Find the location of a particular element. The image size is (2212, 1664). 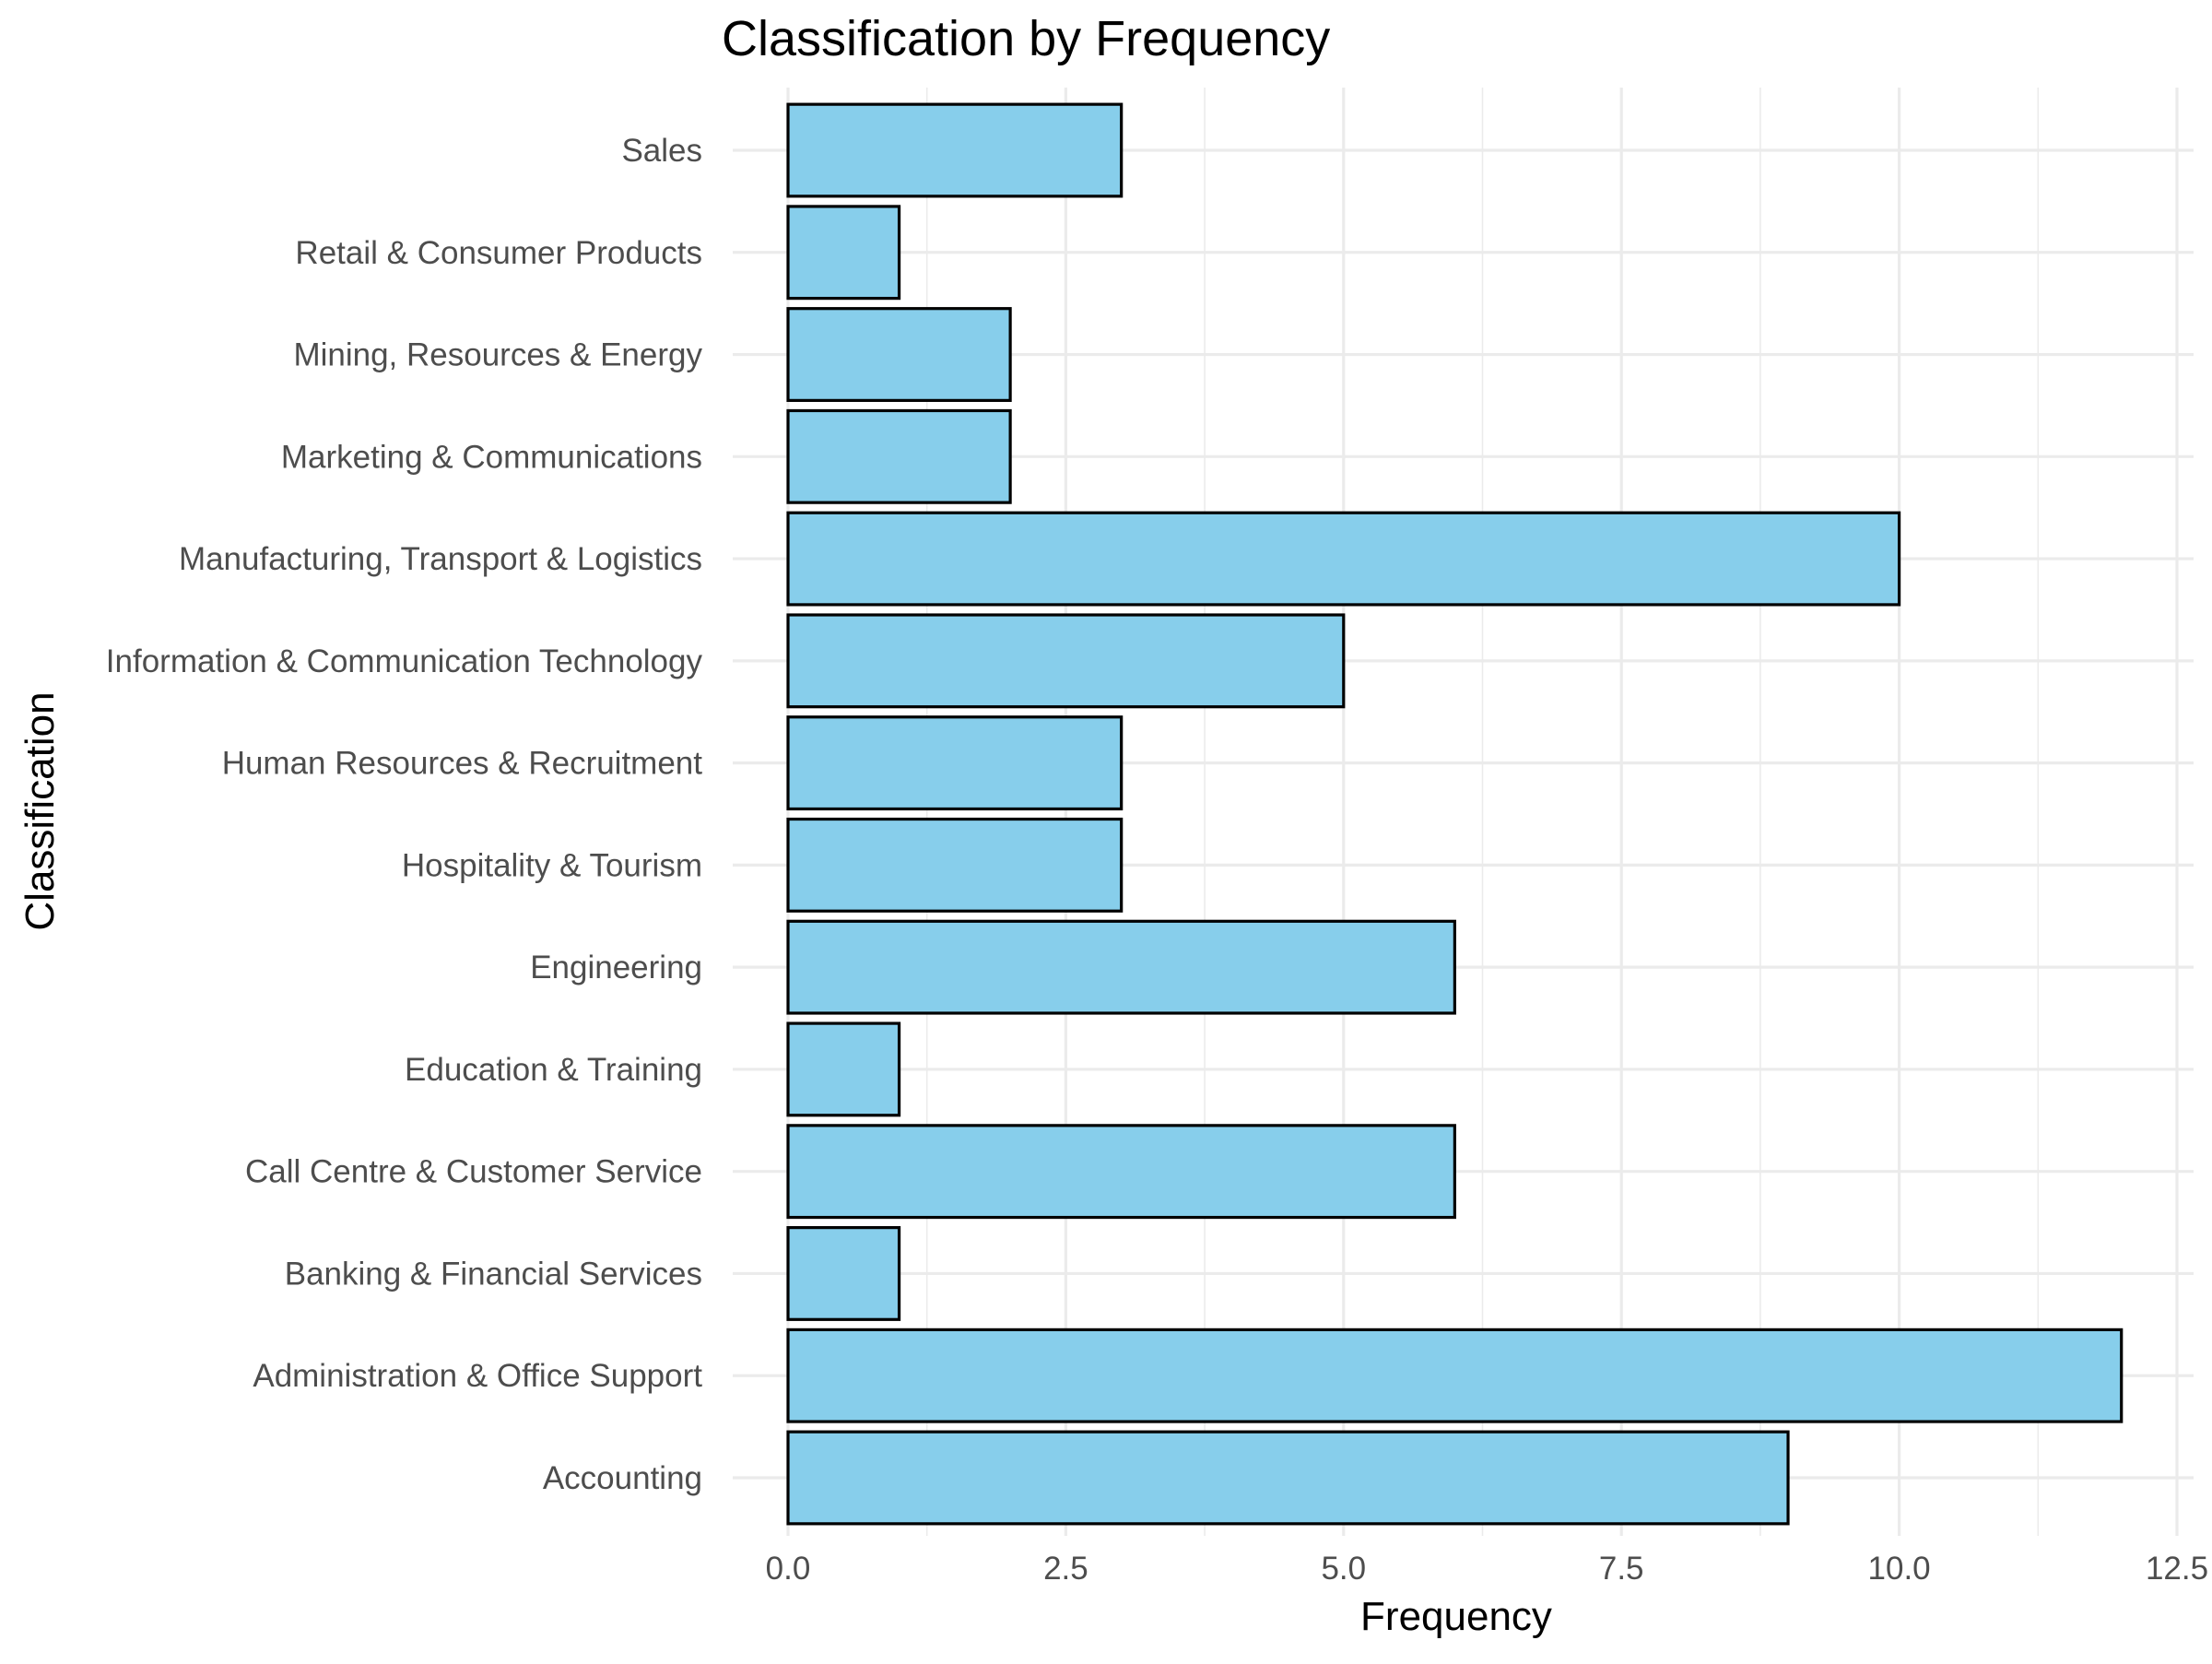

bar-banking-and-financial-services is located at coordinates (843, 1273).